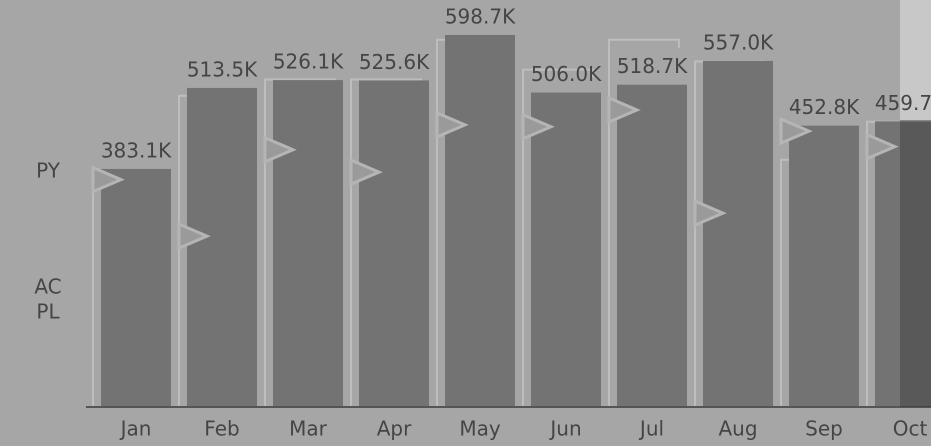  Describe the element at coordinates (135, 429) in the screenshot. I see `x-tick-label: Jan` at that location.